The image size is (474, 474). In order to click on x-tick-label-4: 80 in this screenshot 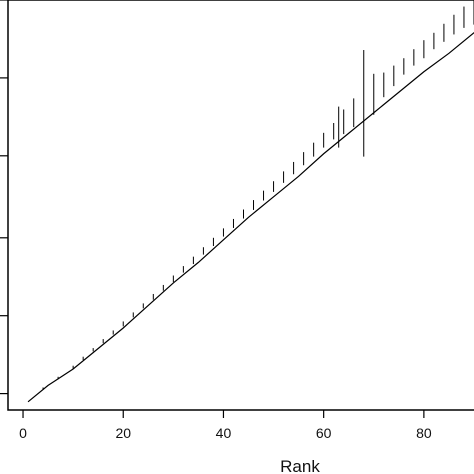, I will do `click(424, 433)`.